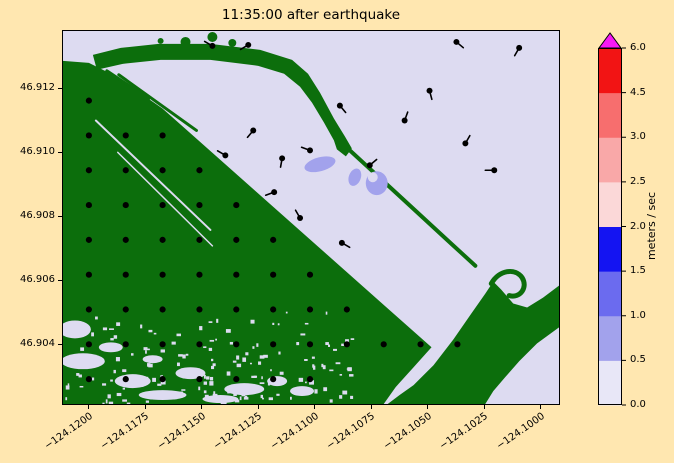  What do you see at coordinates (37, 87) in the screenshot?
I see `y-tick-label: 46.912` at bounding box center [37, 87].